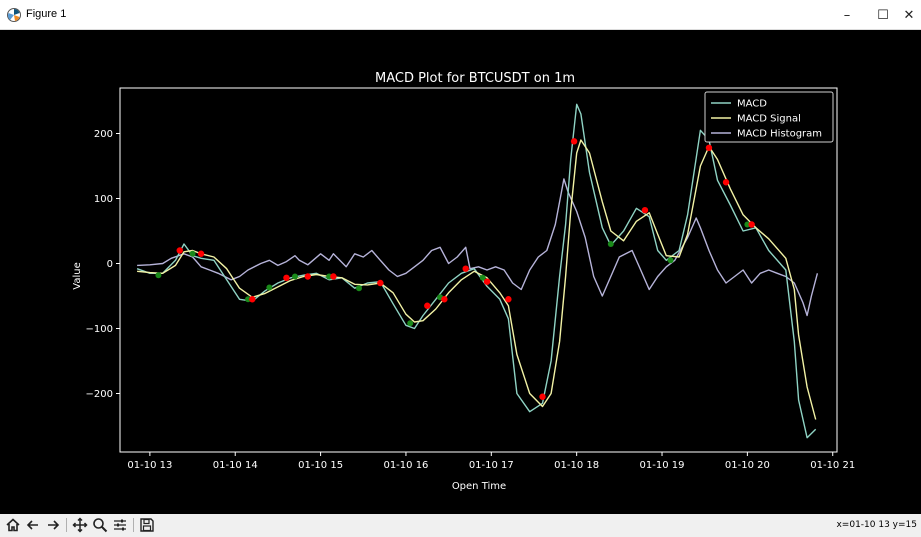 Image resolution: width=921 pixels, height=537 pixels. What do you see at coordinates (747, 465) in the screenshot?
I see `x-tick-label: 01-10 20` at bounding box center [747, 465].